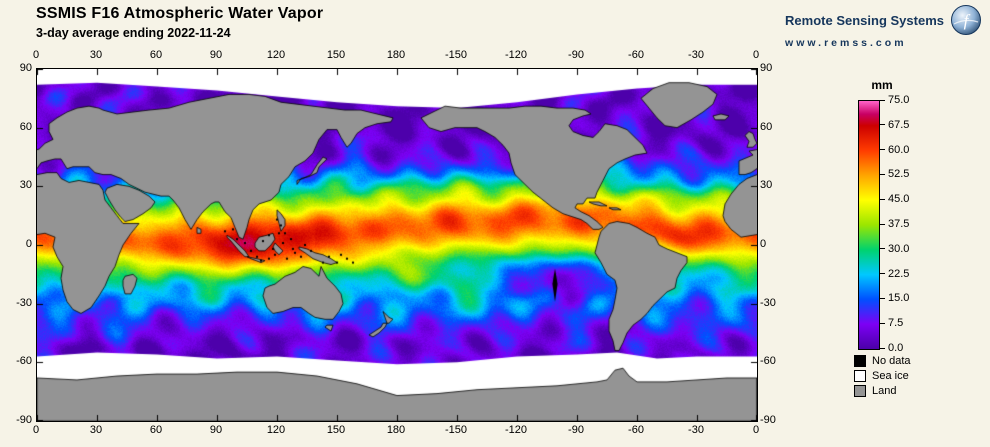 This screenshot has height=447, width=990. I want to click on branding-block: Remote Sensing Systems f www.remss, so click(883, 26).